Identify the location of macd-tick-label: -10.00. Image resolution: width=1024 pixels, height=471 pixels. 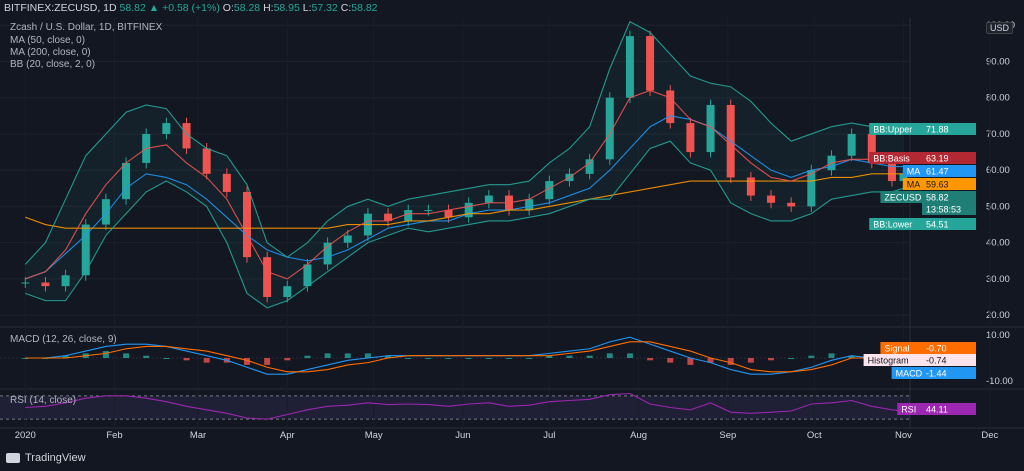
(999, 381).